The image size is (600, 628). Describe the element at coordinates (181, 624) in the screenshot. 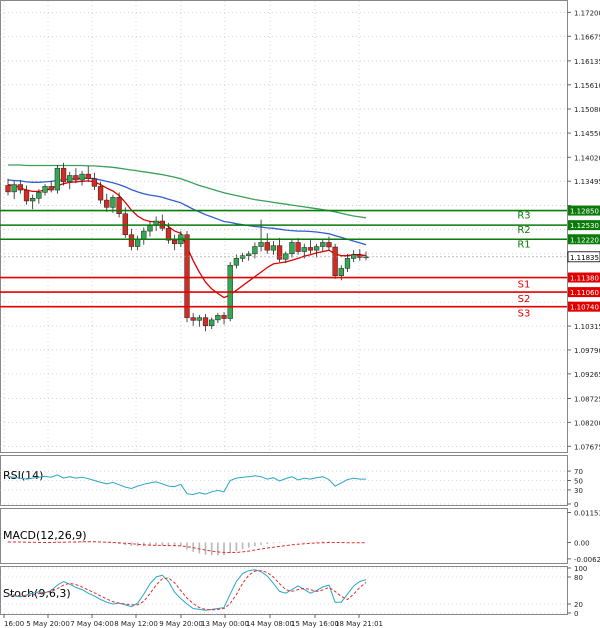

I see `time-tick-label: 9 May 20:00` at that location.